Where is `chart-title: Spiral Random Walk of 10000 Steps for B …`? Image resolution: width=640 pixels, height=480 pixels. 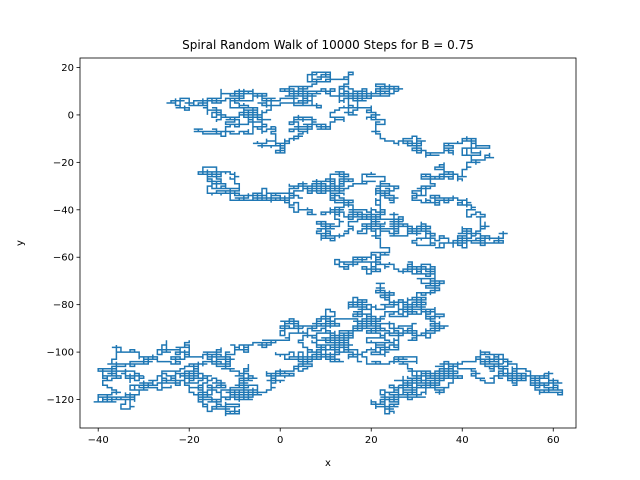
chart-title: Spiral Random Walk of 10000 Steps for B … is located at coordinates (328, 45).